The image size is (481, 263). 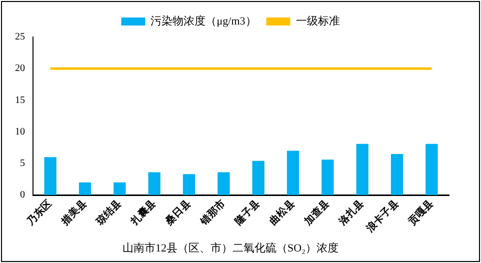 I want to click on y-tick-label: 5, so click(x=22, y=164).